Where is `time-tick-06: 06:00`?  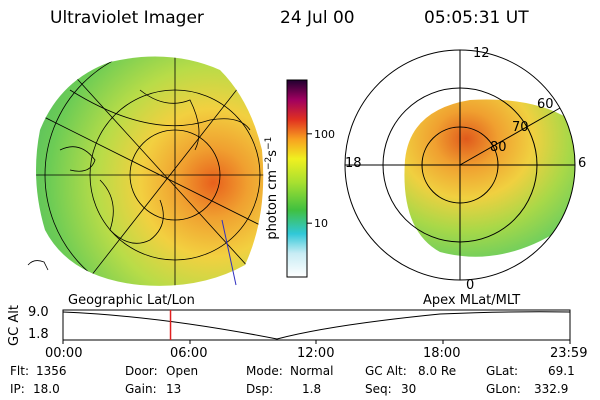
time-tick-06: 06:00 is located at coordinates (189, 353).